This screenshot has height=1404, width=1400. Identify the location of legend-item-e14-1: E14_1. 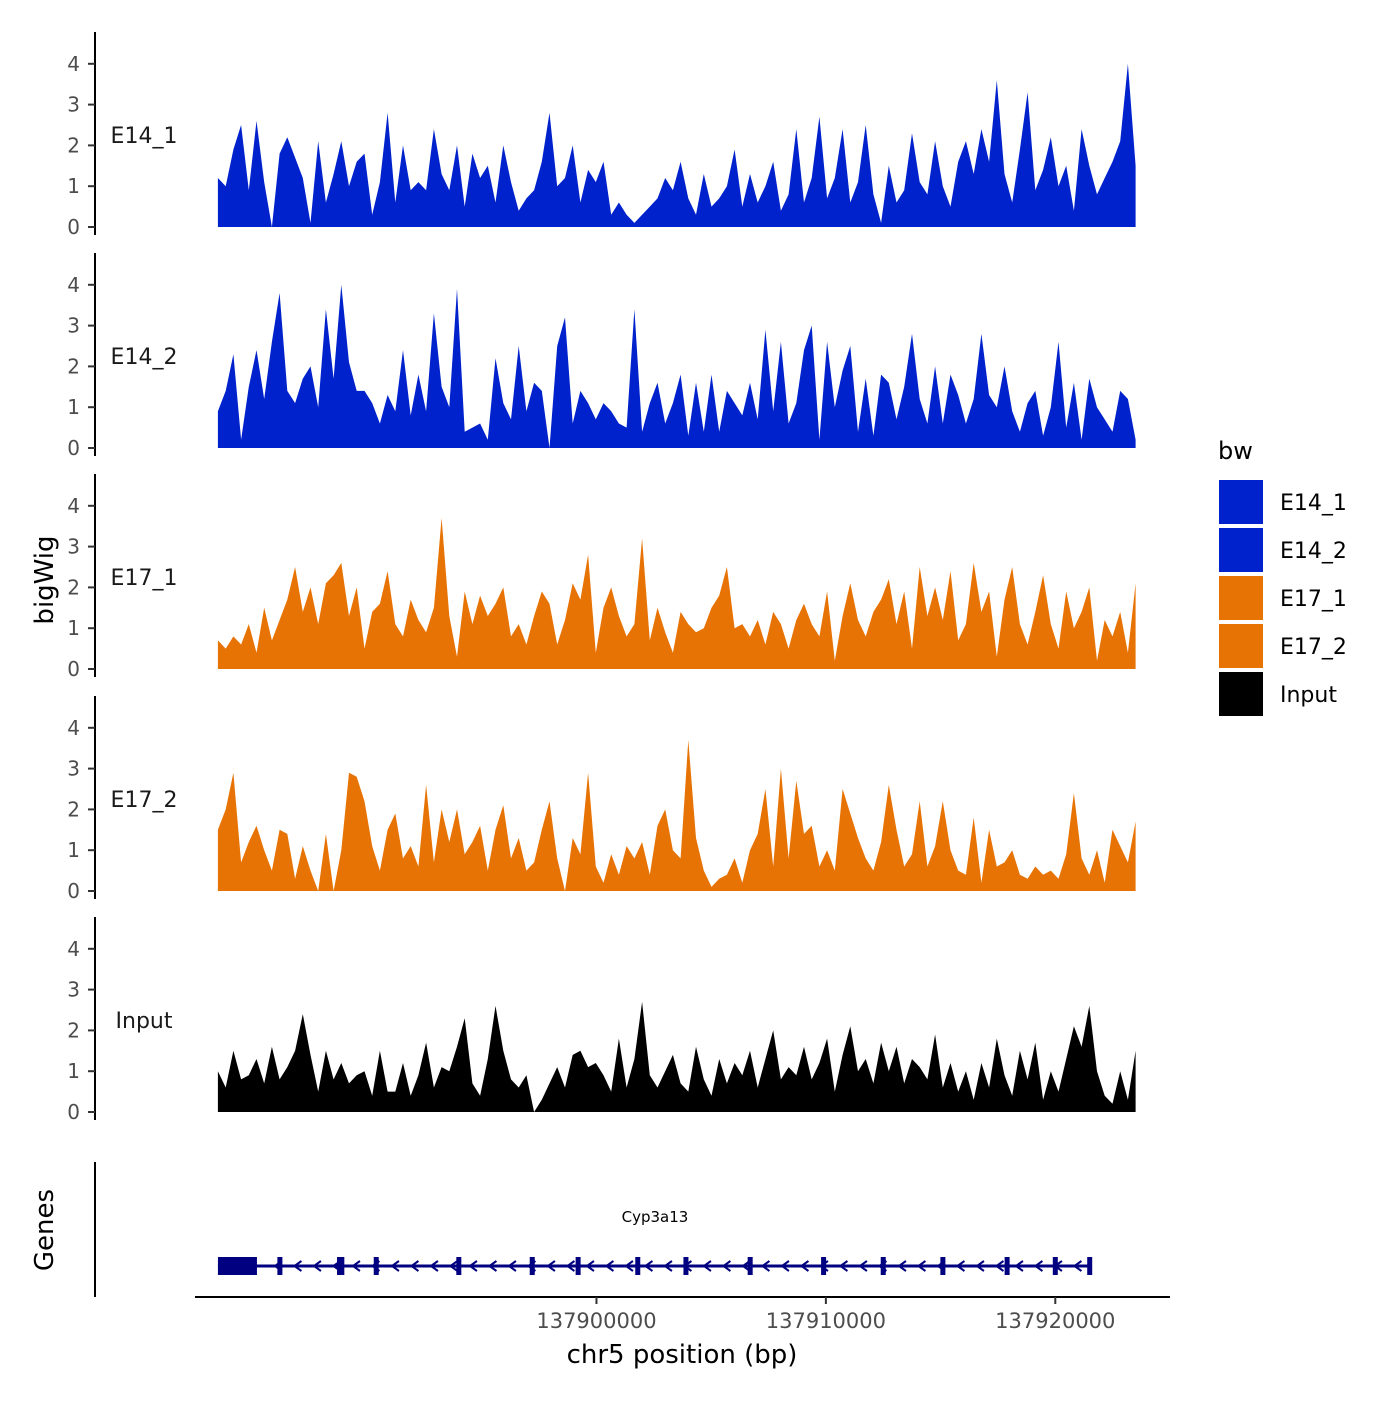
(1283, 502).